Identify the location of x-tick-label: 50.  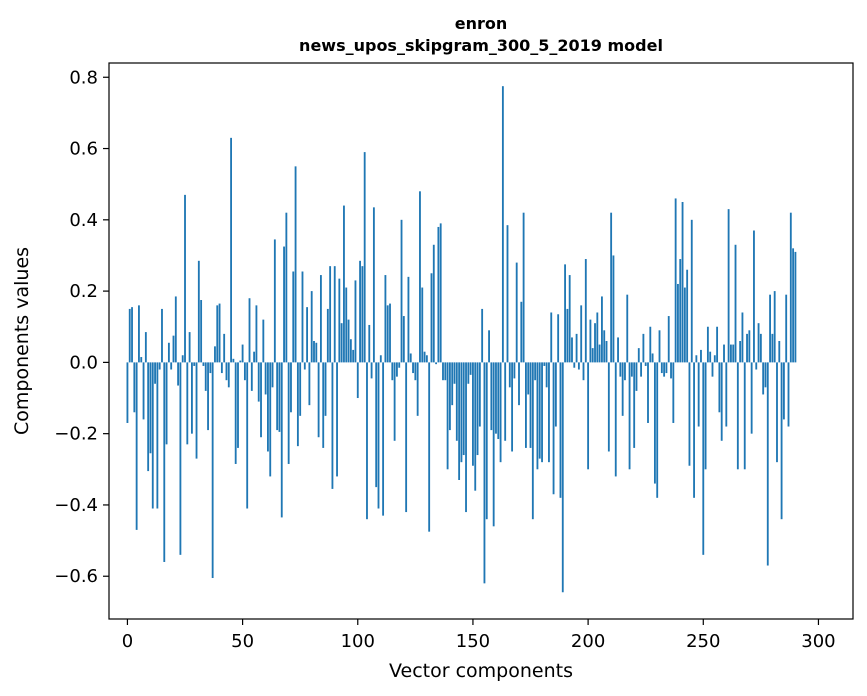
(242, 641).